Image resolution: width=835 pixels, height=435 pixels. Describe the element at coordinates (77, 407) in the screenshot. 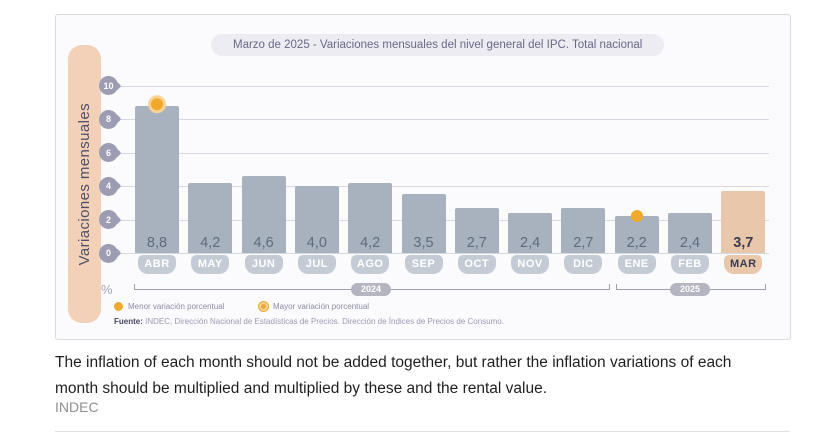

I see `caption-source: INDEC` at that location.